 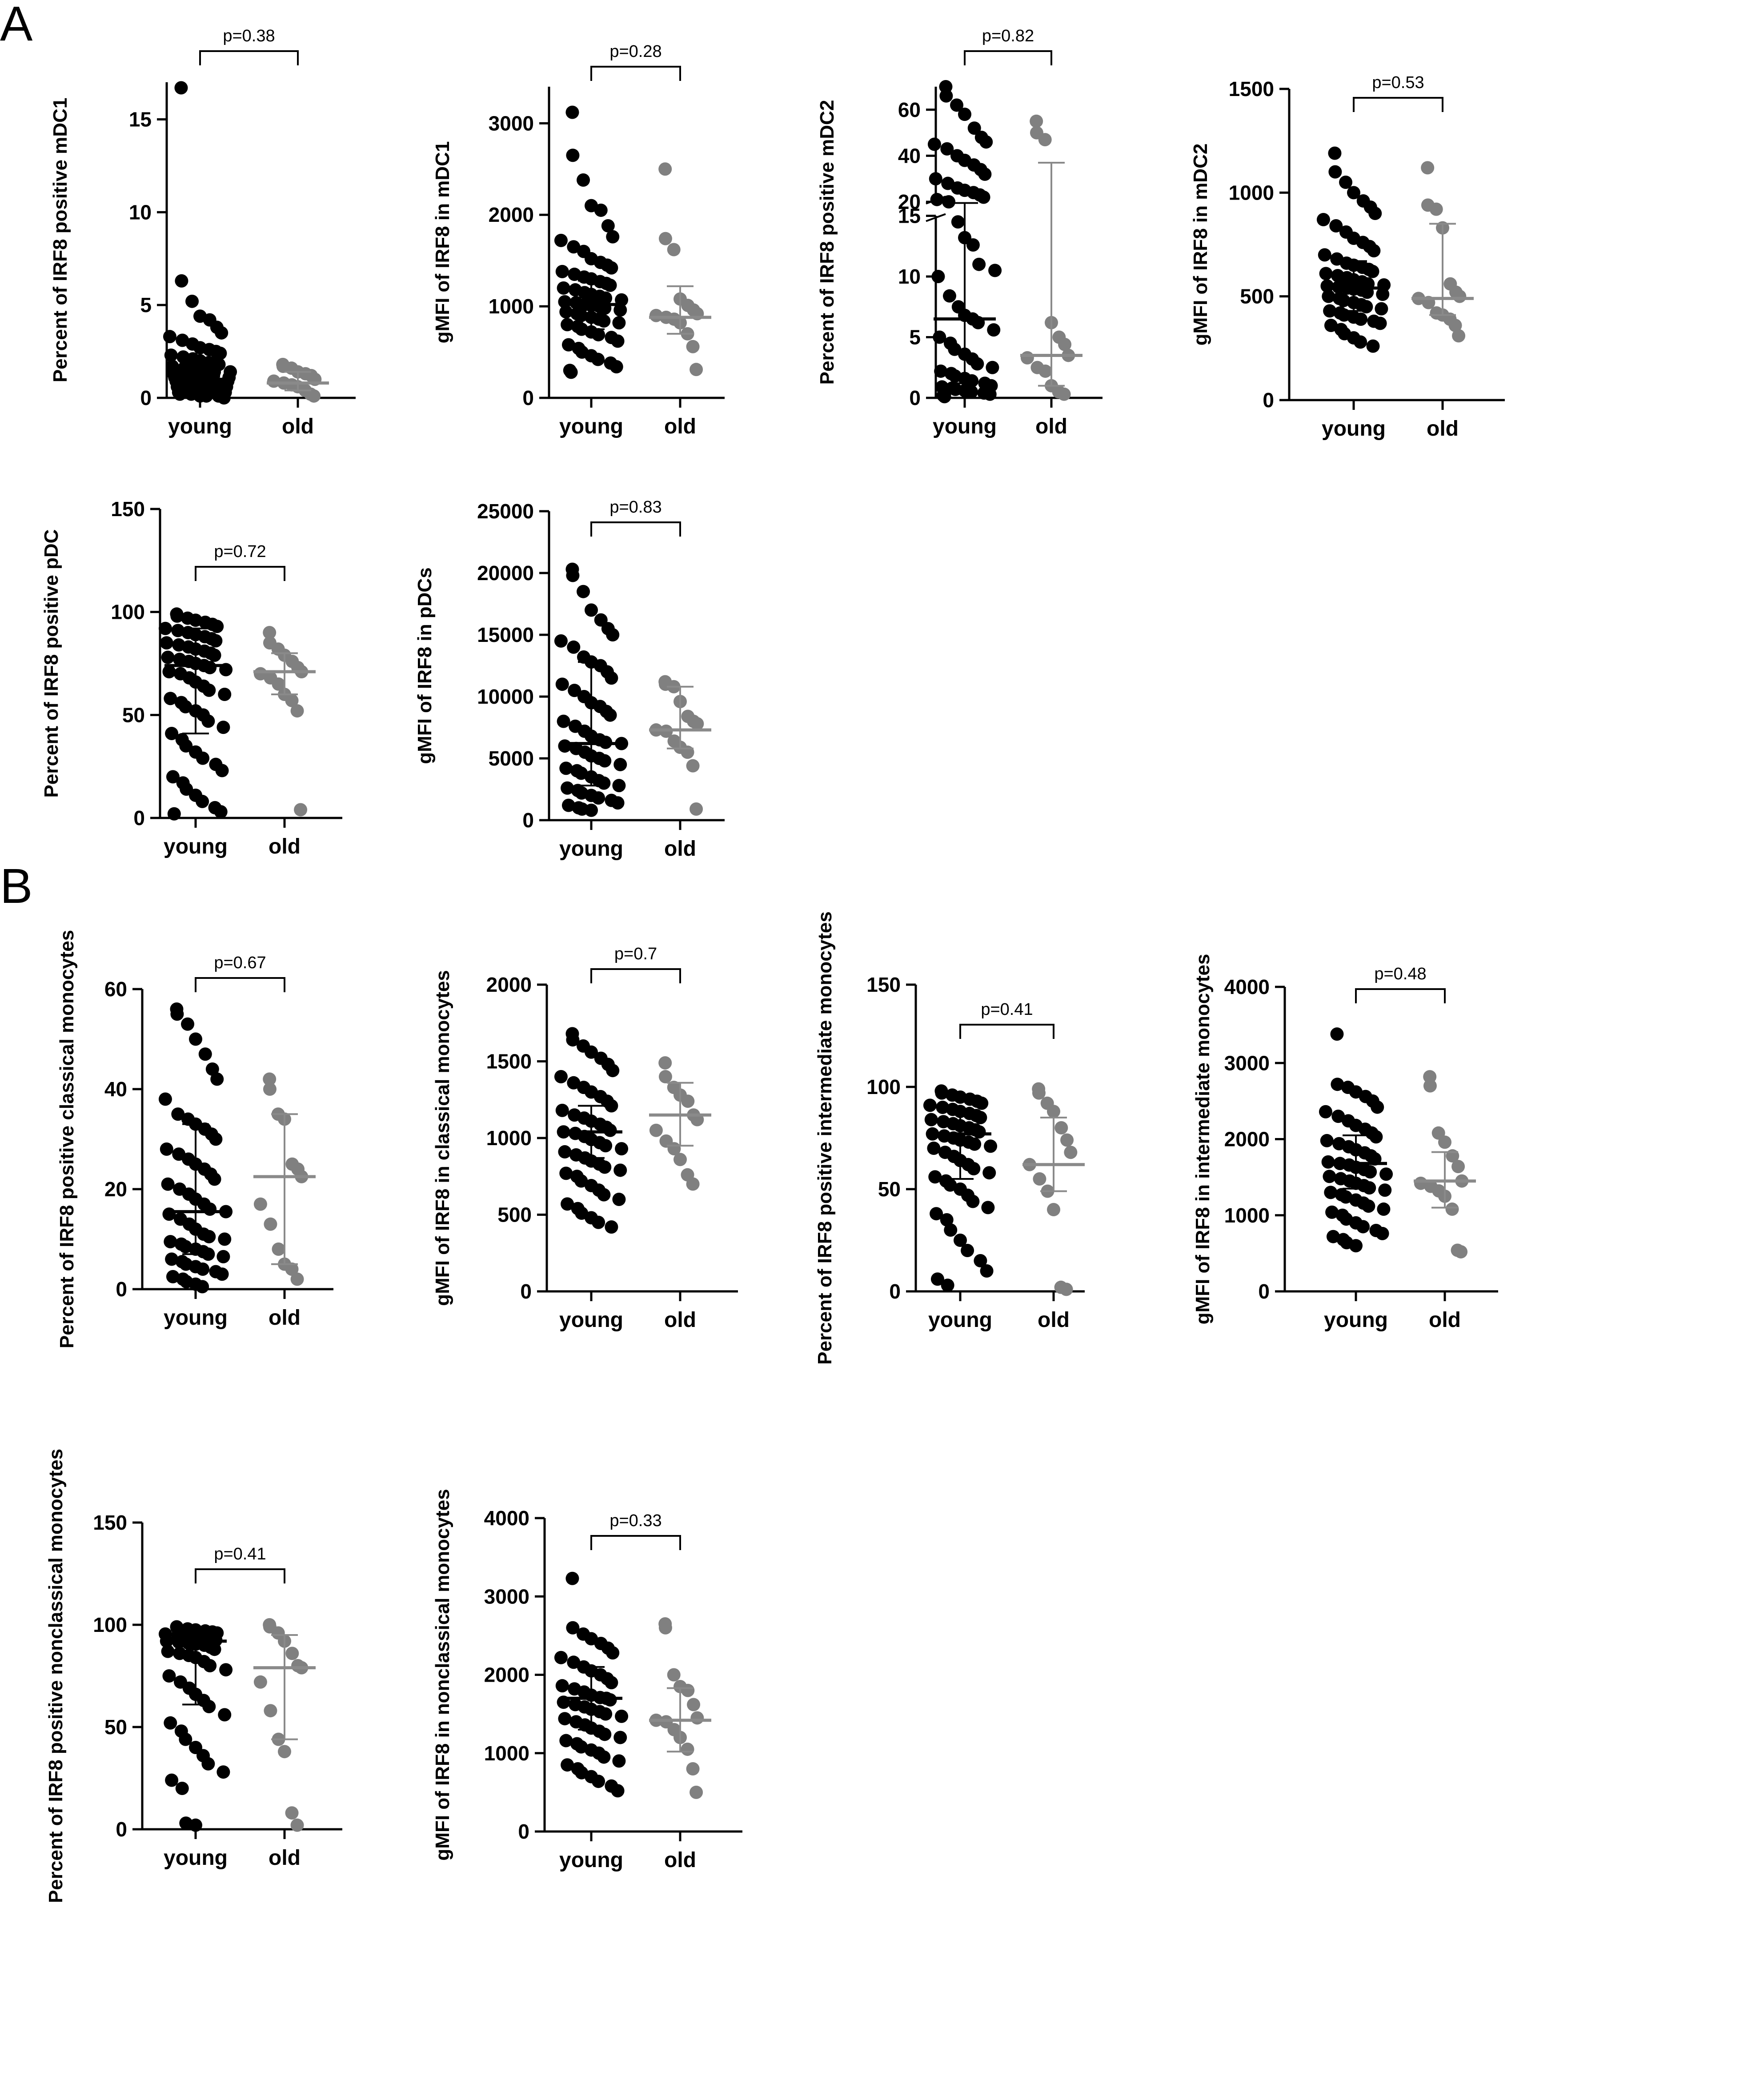 What do you see at coordinates (507, 1675) in the screenshot?
I see `y-tick-label: 2000` at bounding box center [507, 1675].